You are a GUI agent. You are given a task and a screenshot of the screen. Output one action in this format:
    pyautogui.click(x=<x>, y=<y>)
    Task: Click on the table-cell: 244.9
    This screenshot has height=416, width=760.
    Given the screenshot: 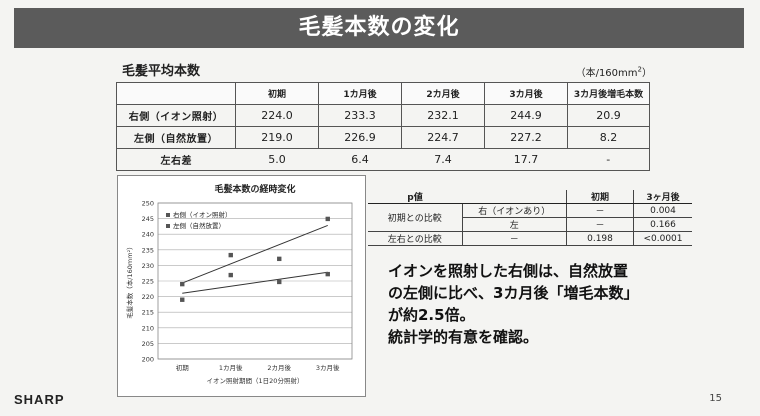 What is the action you would take?
    pyautogui.click(x=526, y=115)
    